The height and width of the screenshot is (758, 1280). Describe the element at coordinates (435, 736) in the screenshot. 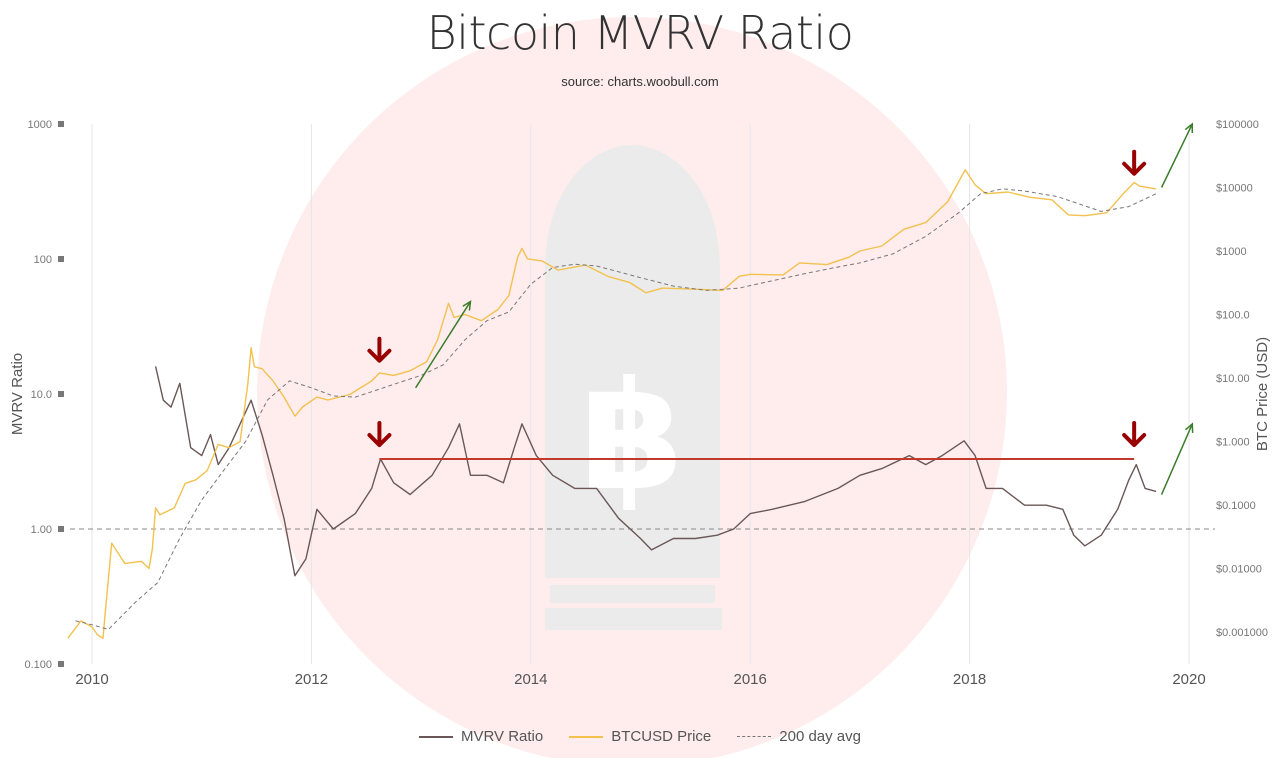

I see `legend-swatch-mvrv` at that location.